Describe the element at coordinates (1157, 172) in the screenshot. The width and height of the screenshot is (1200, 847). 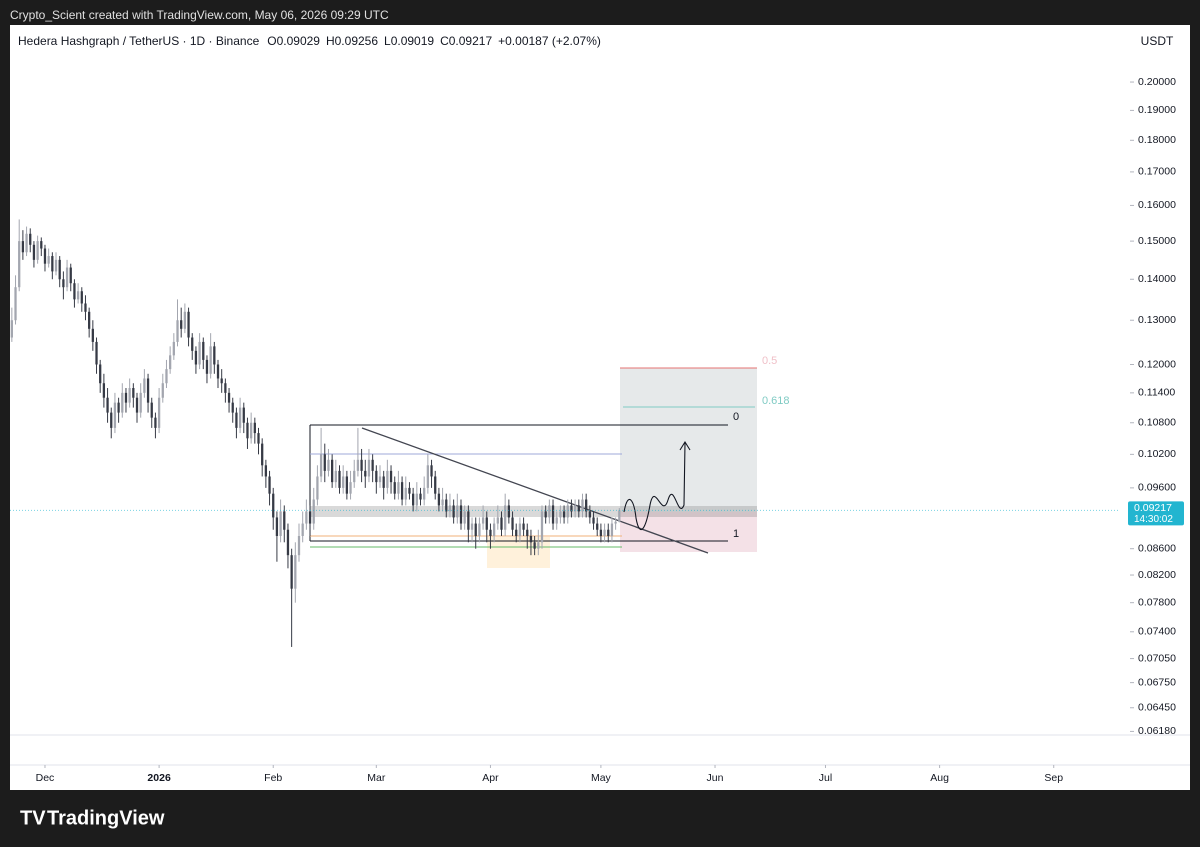
I see `y-tick-label: 0.17000` at that location.